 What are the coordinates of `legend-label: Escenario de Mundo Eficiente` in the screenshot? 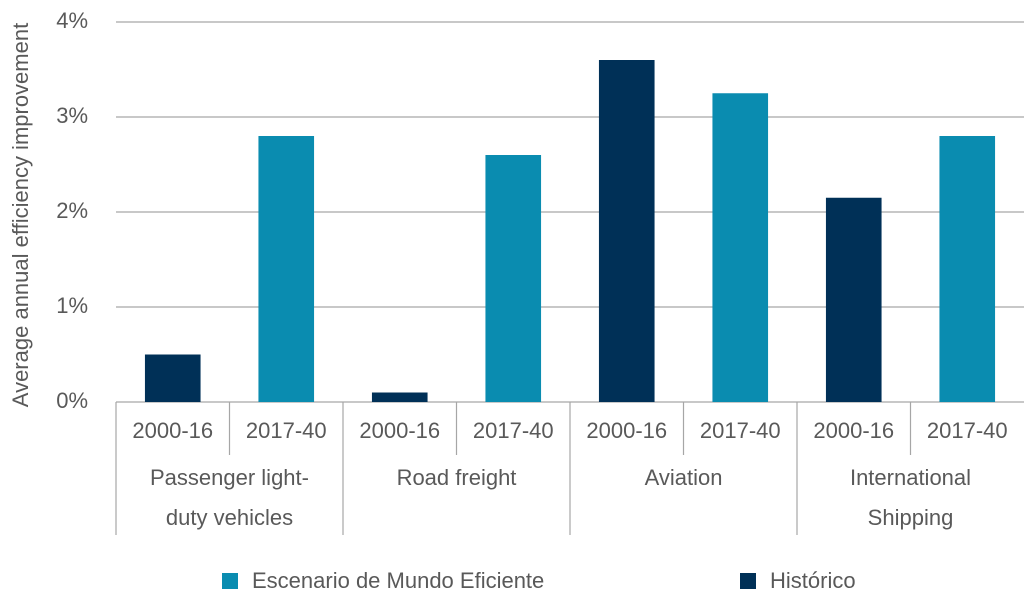 It's located at (398, 580).